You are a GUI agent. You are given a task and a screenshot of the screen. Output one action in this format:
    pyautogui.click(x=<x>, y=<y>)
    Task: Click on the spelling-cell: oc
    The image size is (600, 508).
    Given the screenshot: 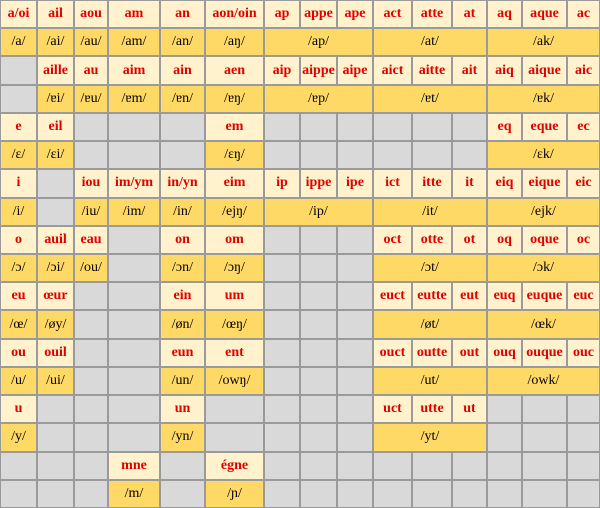 What is the action you would take?
    pyautogui.click(x=583, y=239)
    